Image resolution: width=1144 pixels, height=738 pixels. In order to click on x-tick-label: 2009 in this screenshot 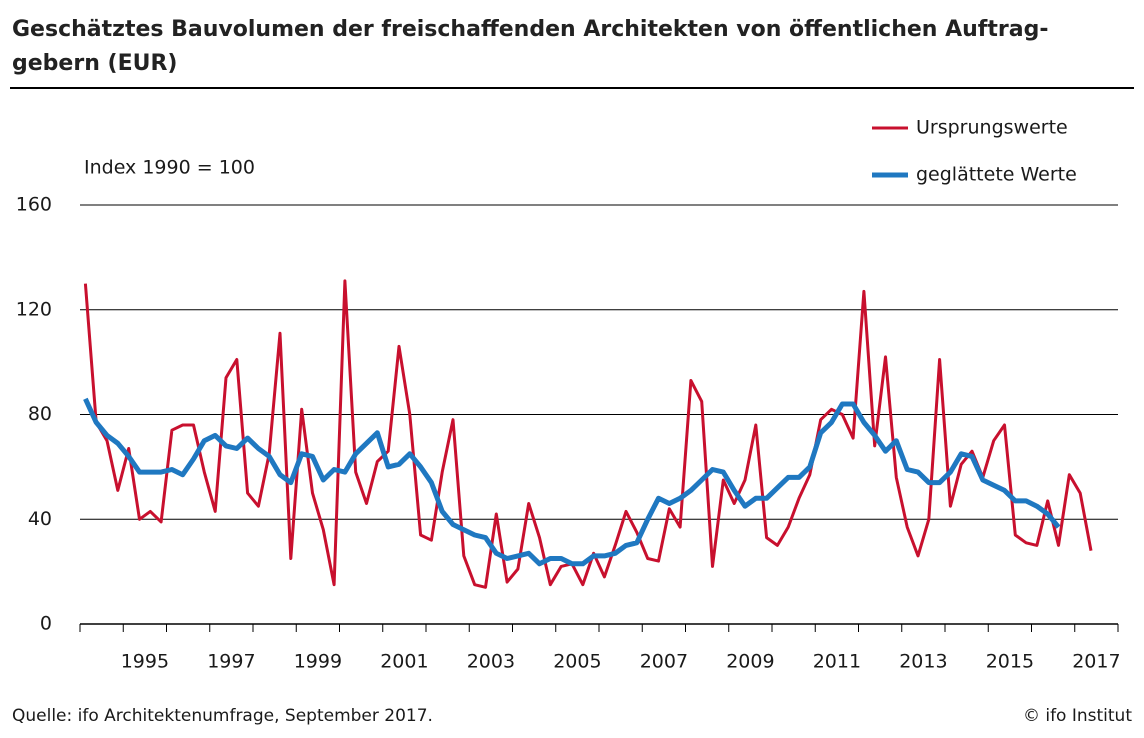, I will do `click(750, 662)`.